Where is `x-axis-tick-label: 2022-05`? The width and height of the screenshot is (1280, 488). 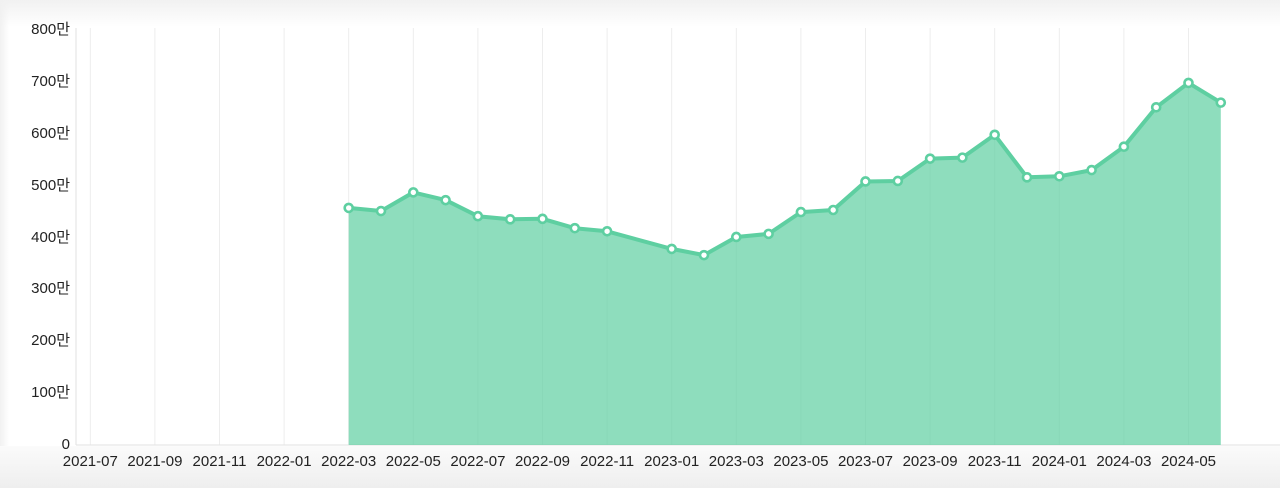 x-axis-tick-label: 2022-05 is located at coordinates (413, 461).